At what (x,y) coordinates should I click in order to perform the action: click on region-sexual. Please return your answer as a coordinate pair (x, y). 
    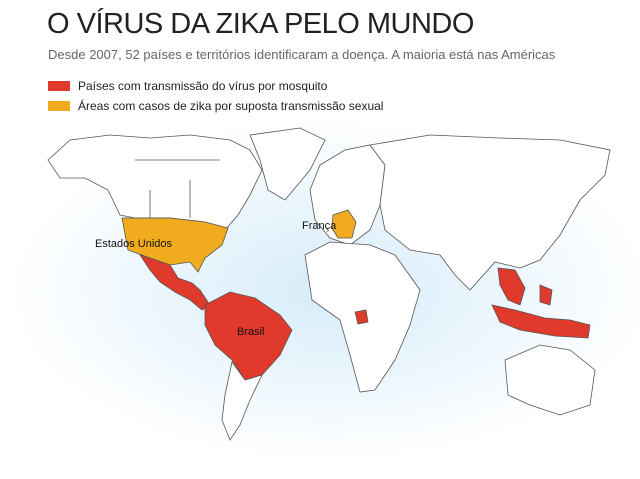
    Looking at the image, I should click on (344, 224).